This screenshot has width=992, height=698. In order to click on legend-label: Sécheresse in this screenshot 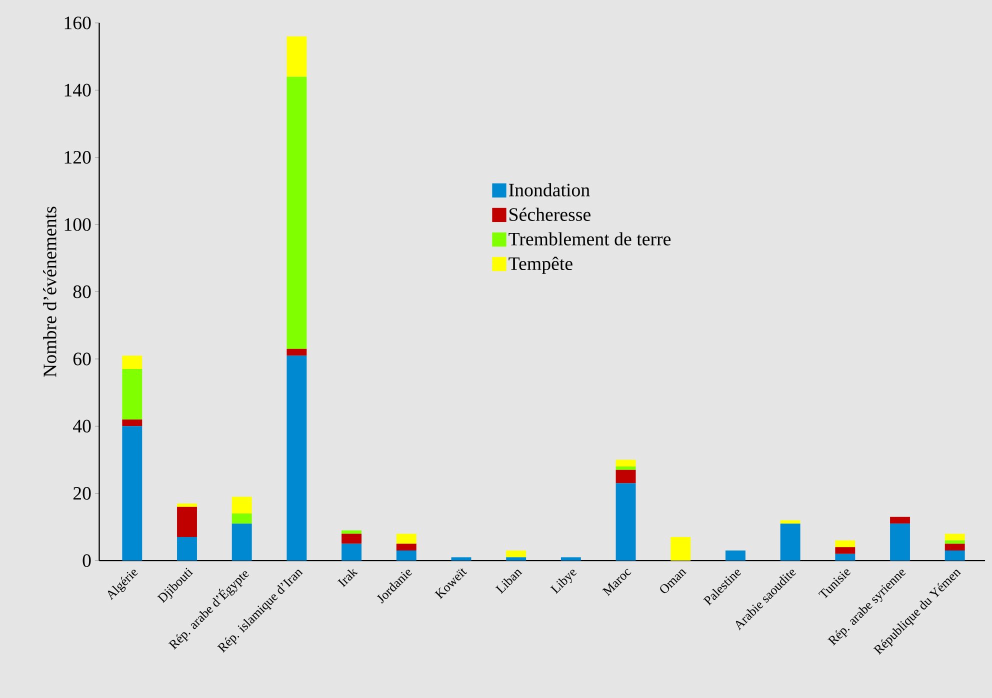, I will do `click(550, 214)`.